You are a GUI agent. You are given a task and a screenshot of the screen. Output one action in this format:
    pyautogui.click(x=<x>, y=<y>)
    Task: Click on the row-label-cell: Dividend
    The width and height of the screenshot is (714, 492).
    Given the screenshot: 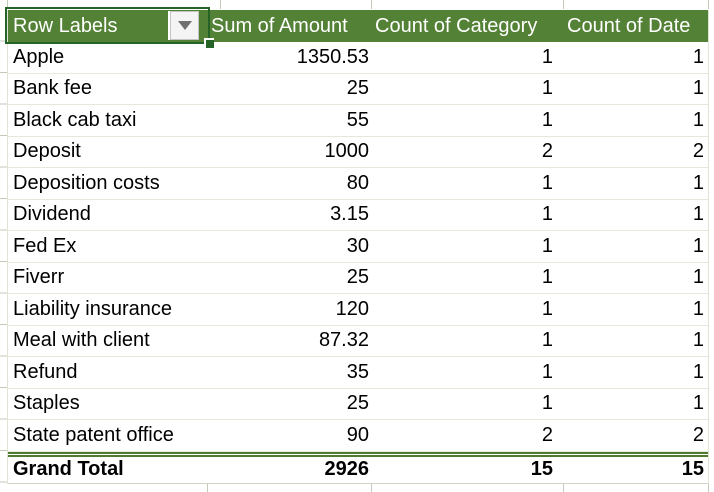 What is the action you would take?
    pyautogui.click(x=52, y=214)
    